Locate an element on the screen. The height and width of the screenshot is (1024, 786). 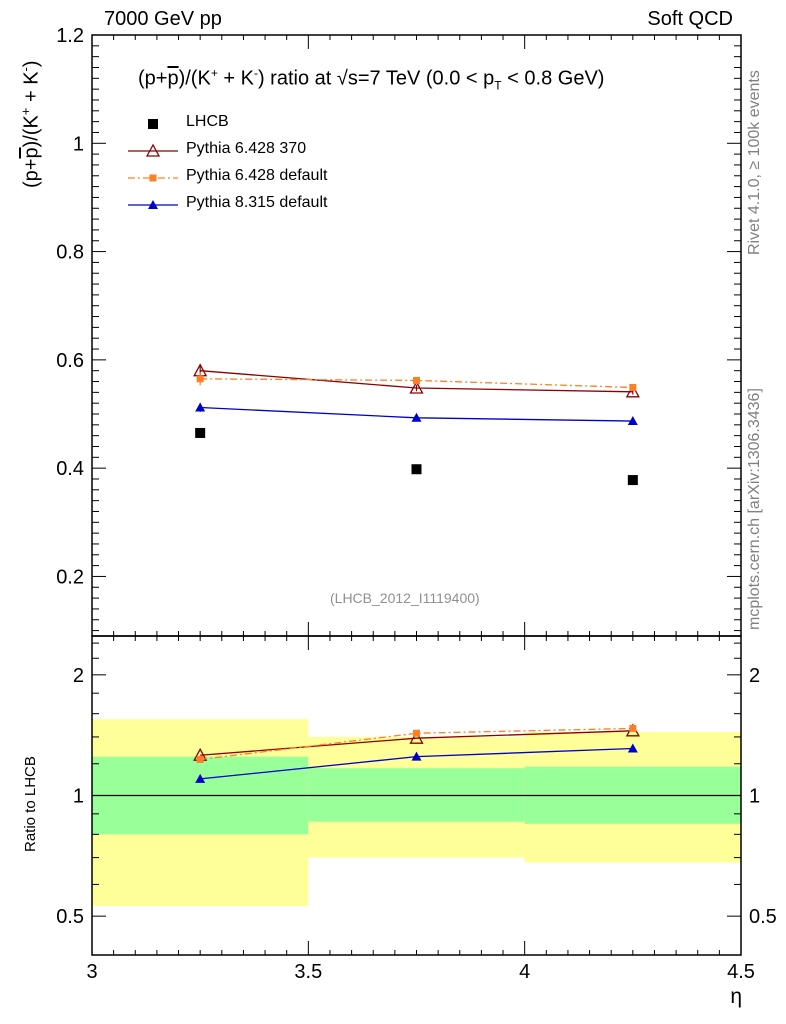
legend-label: Pythia 6.428 default is located at coordinates (257, 175).